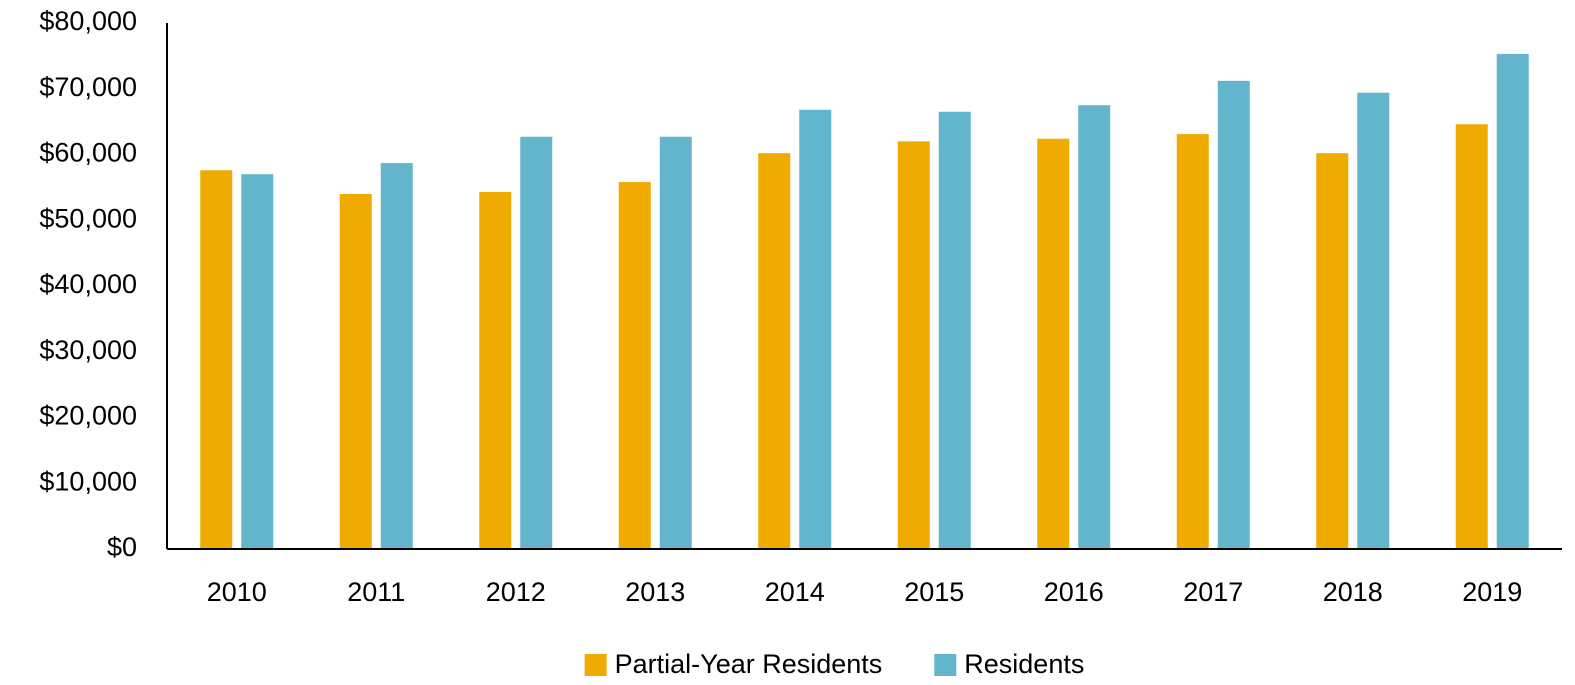  What do you see at coordinates (749, 664) in the screenshot?
I see `legend-label: Partial-Year Residents` at bounding box center [749, 664].